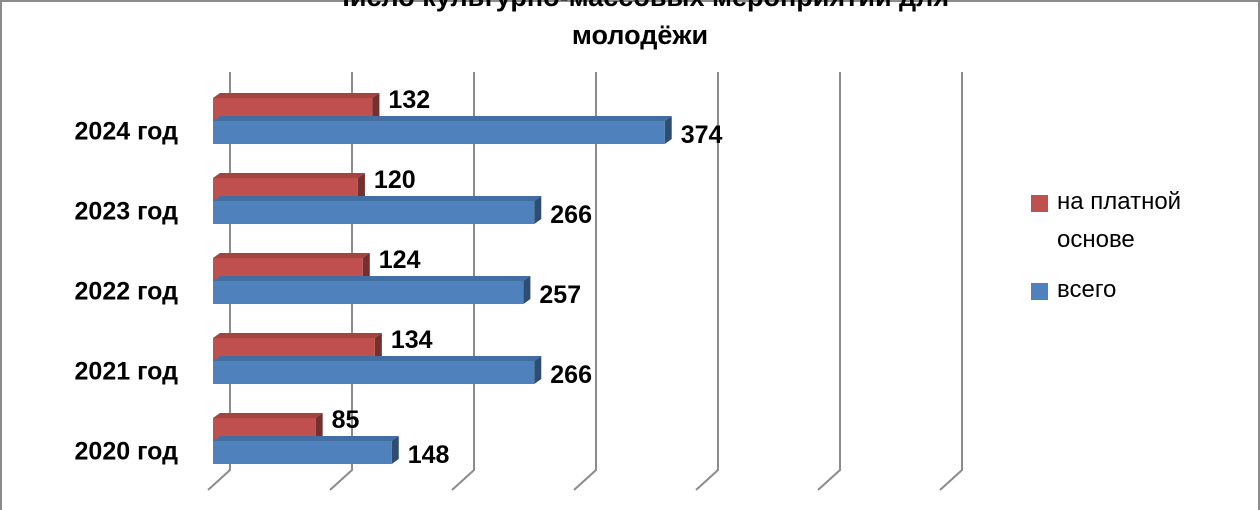 This screenshot has height=510, width=1260. What do you see at coordinates (127, 452) in the screenshot?
I see `y-tick-label: 2020 год` at bounding box center [127, 452].